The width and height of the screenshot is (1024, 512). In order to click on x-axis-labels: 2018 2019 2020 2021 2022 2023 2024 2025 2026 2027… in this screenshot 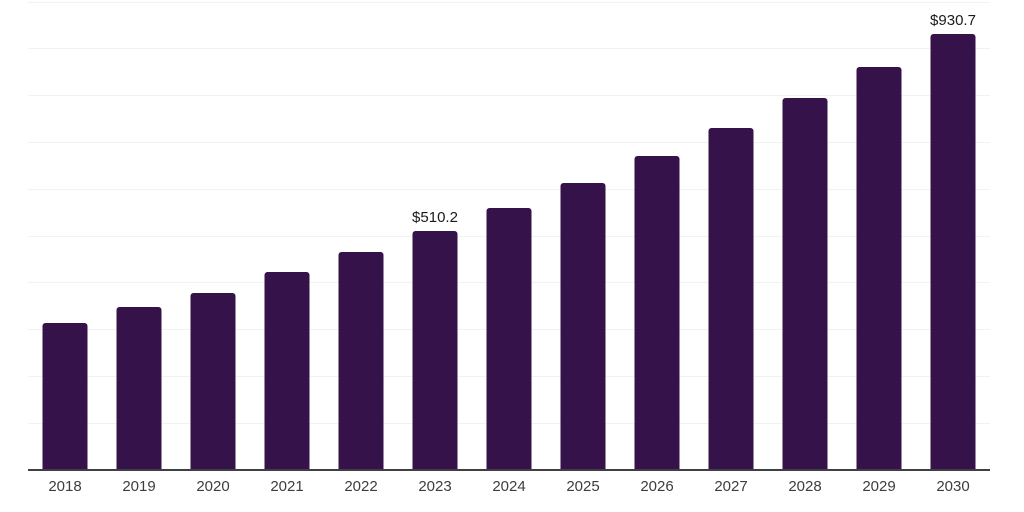, I will do `click(509, 487)`.